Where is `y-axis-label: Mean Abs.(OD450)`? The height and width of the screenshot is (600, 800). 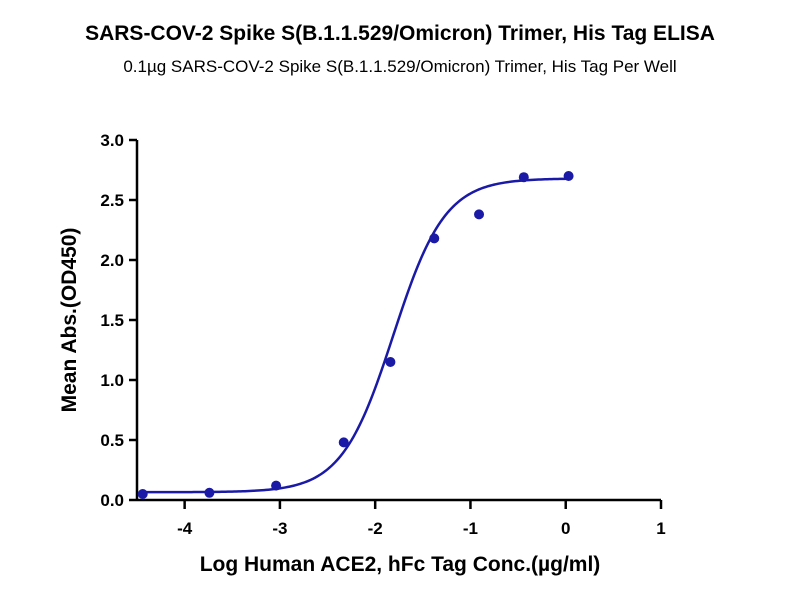 y-axis-label: Mean Abs.(OD450) is located at coordinates (69, 320).